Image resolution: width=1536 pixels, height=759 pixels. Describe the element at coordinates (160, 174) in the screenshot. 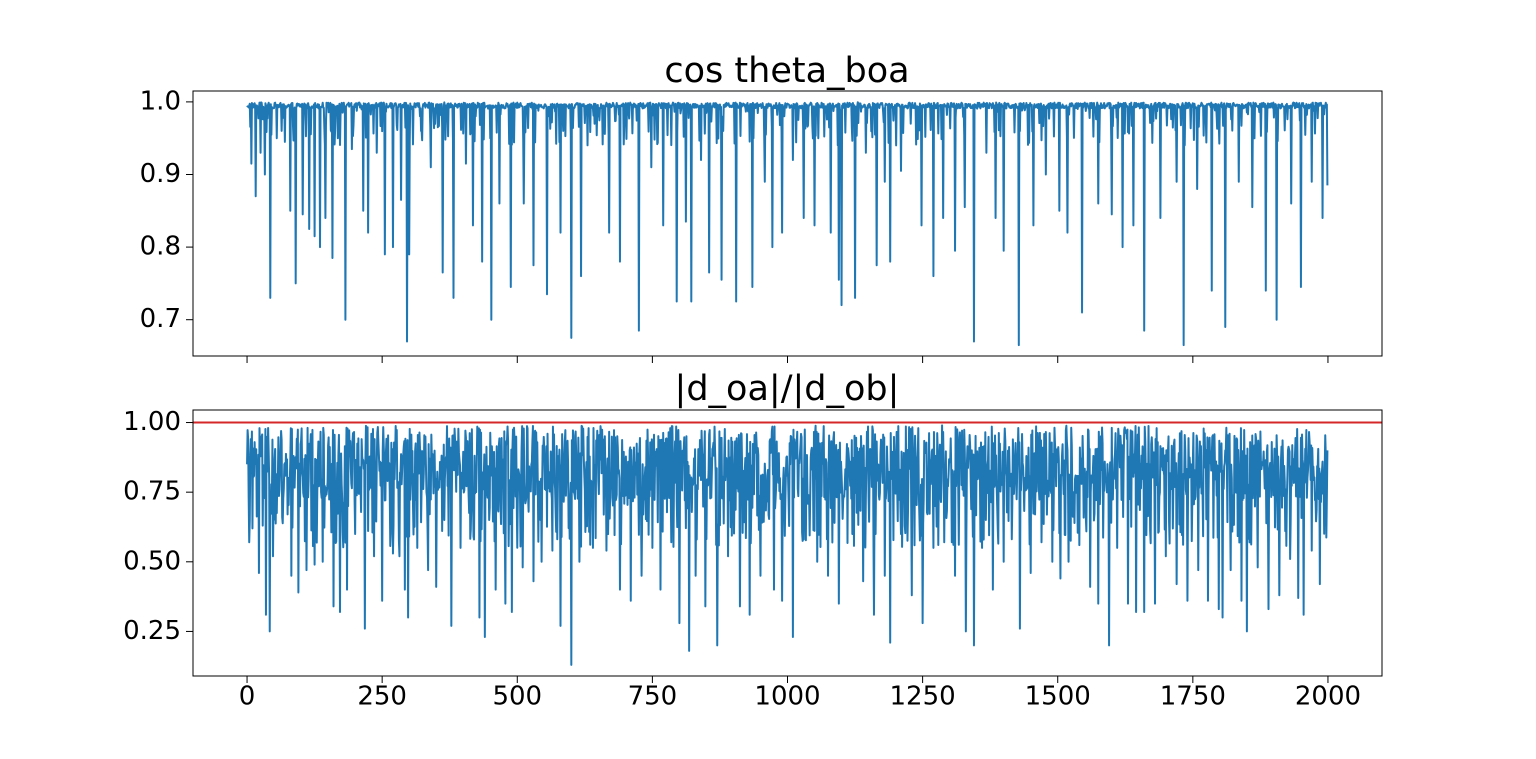

I see `y-tick-label: 0.9` at that location.